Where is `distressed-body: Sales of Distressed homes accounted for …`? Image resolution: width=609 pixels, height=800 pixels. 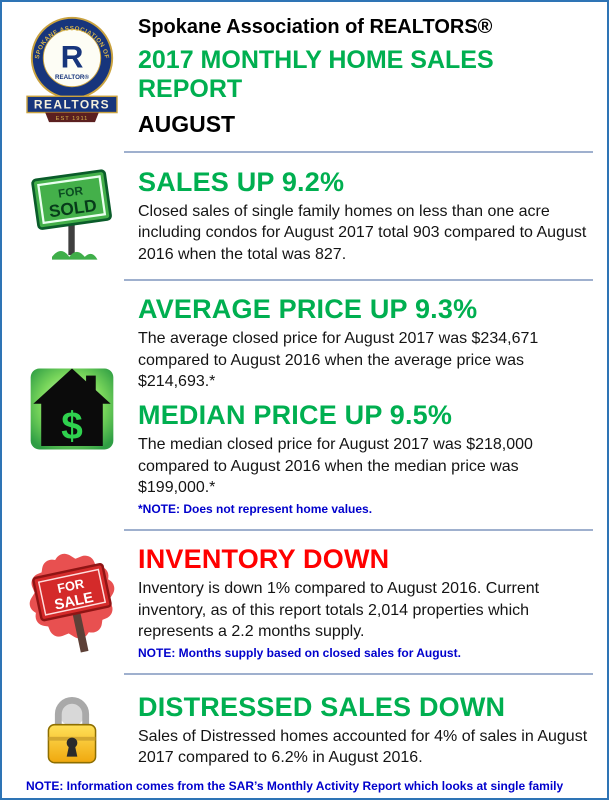
distressed-body: Sales of Distressed homes accounted for … is located at coordinates (363, 747).